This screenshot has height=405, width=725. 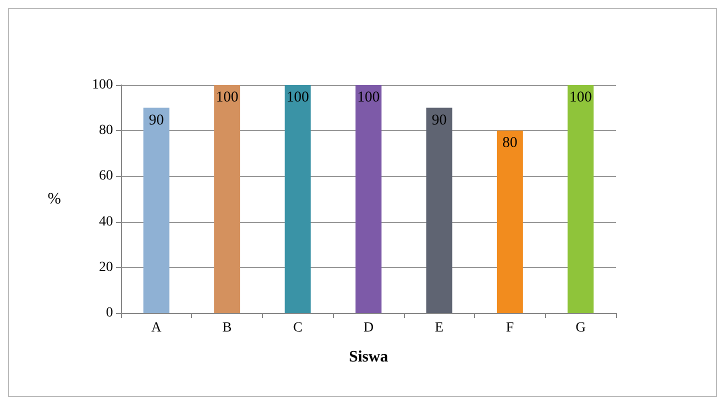 I want to click on x-tick-label: E, so click(x=439, y=328).